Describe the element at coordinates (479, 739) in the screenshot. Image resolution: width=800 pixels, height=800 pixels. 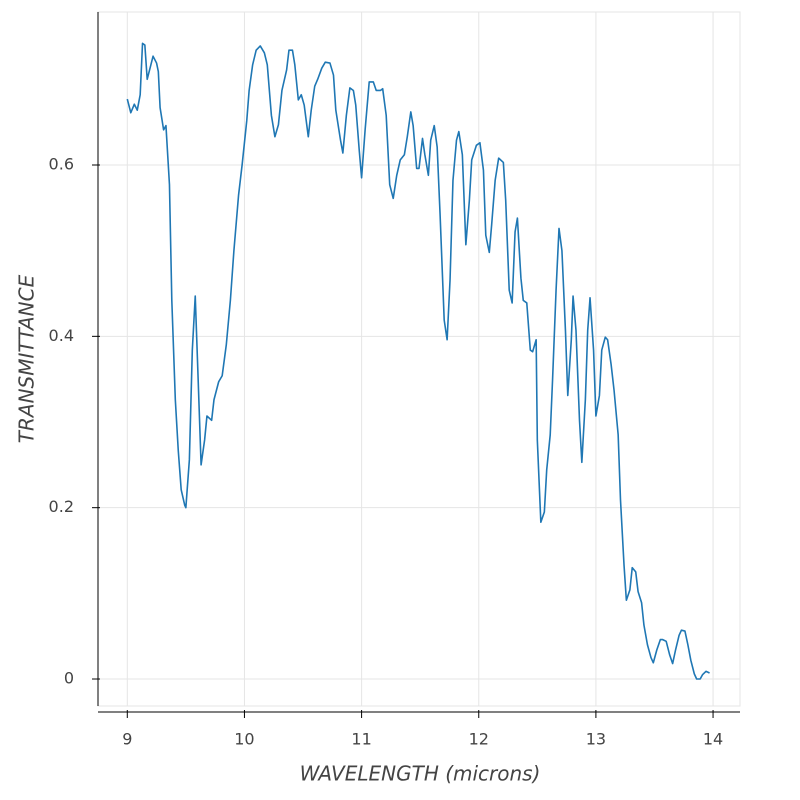
I see `x-tick-label: 12` at that location.